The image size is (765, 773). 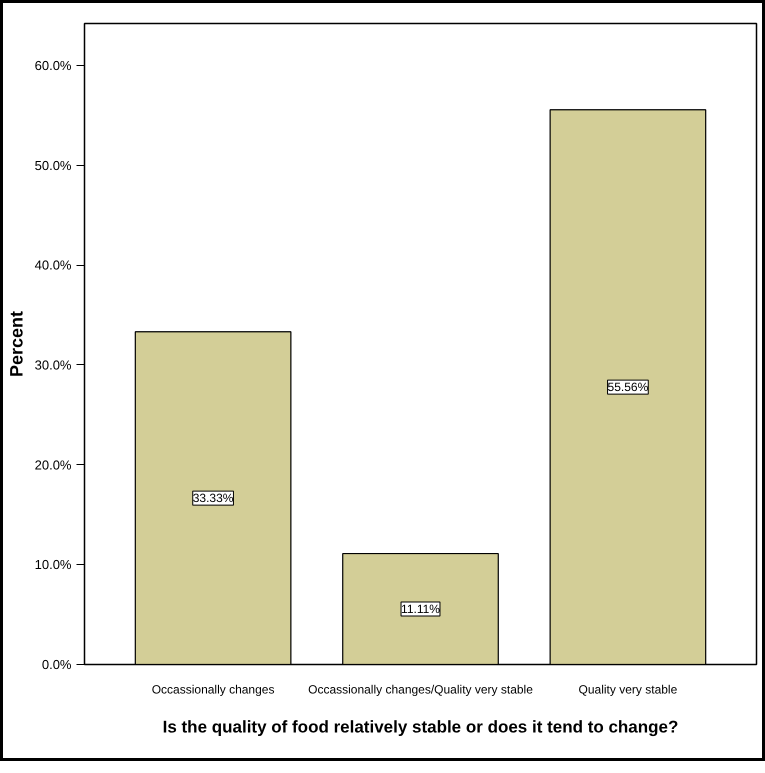 I want to click on data-label: 55.56%, so click(x=628, y=387).